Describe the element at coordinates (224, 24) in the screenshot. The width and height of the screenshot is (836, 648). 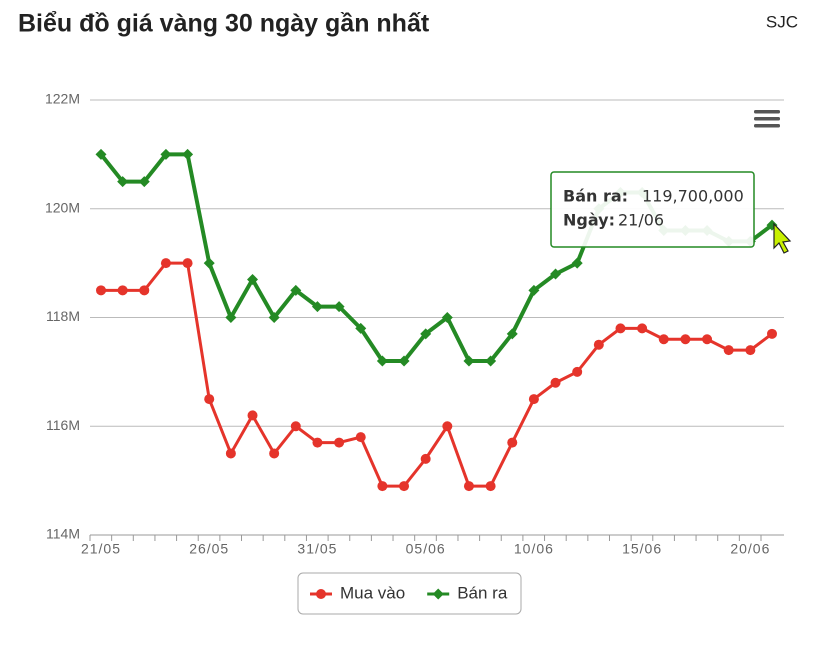
I see `chart-title: Biểu đồ giá vàng 30 ngày gần nhất` at that location.